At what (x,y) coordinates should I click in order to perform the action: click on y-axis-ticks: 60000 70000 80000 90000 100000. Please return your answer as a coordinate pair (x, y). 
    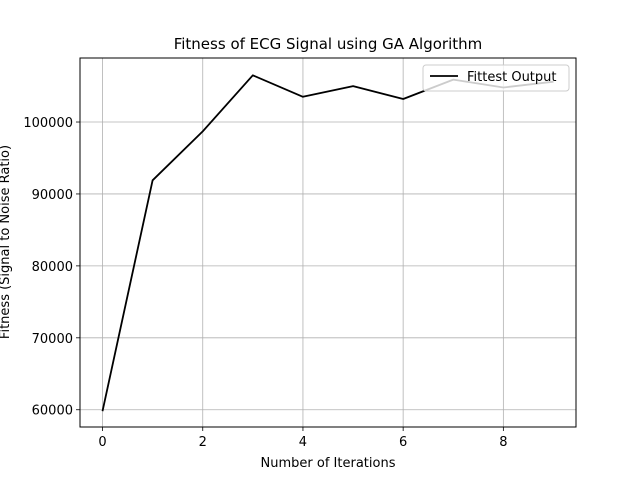
    Looking at the image, I should click on (51, 267).